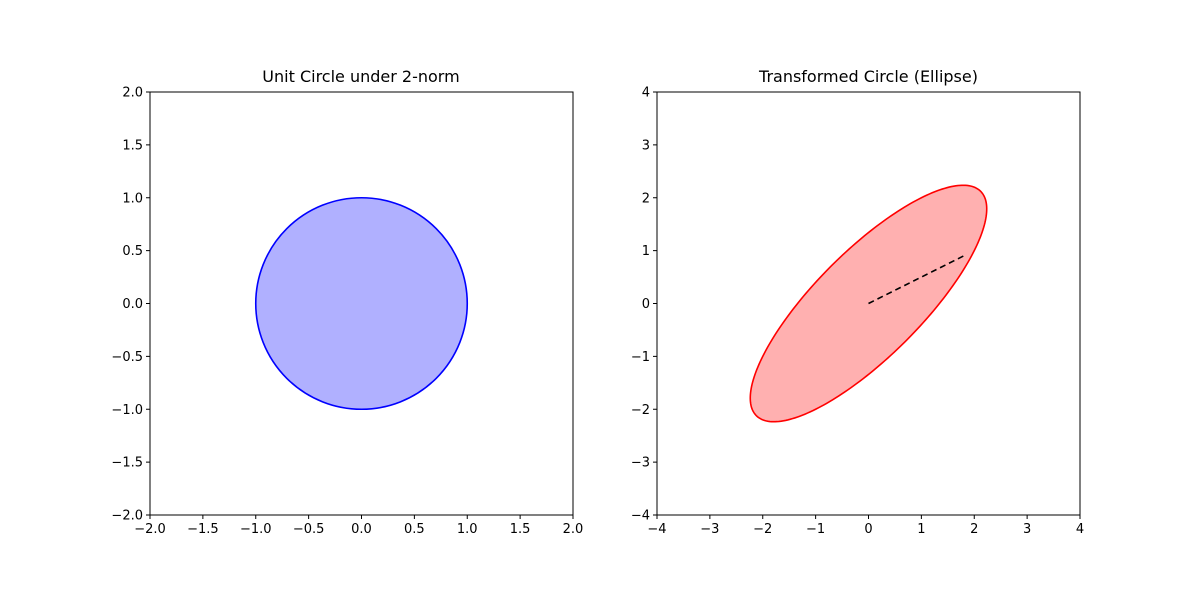 Image resolution: width=1200 pixels, height=600 pixels. What do you see at coordinates (640, 516) in the screenshot?
I see `right-y-tick-label: −4` at bounding box center [640, 516].